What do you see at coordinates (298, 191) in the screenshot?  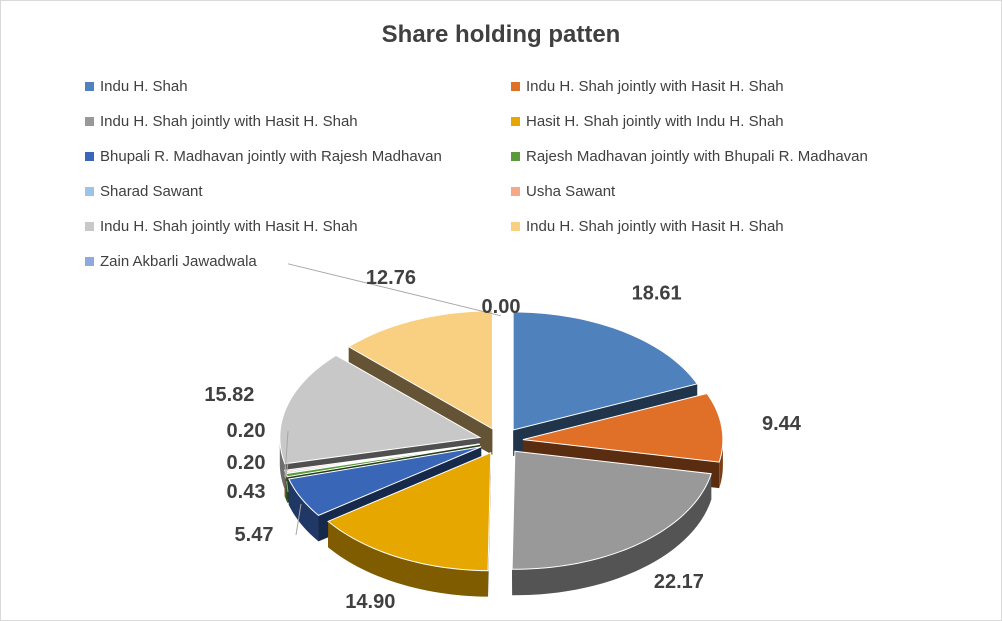 I see `legend-entry: Sharad Sawant` at bounding box center [298, 191].